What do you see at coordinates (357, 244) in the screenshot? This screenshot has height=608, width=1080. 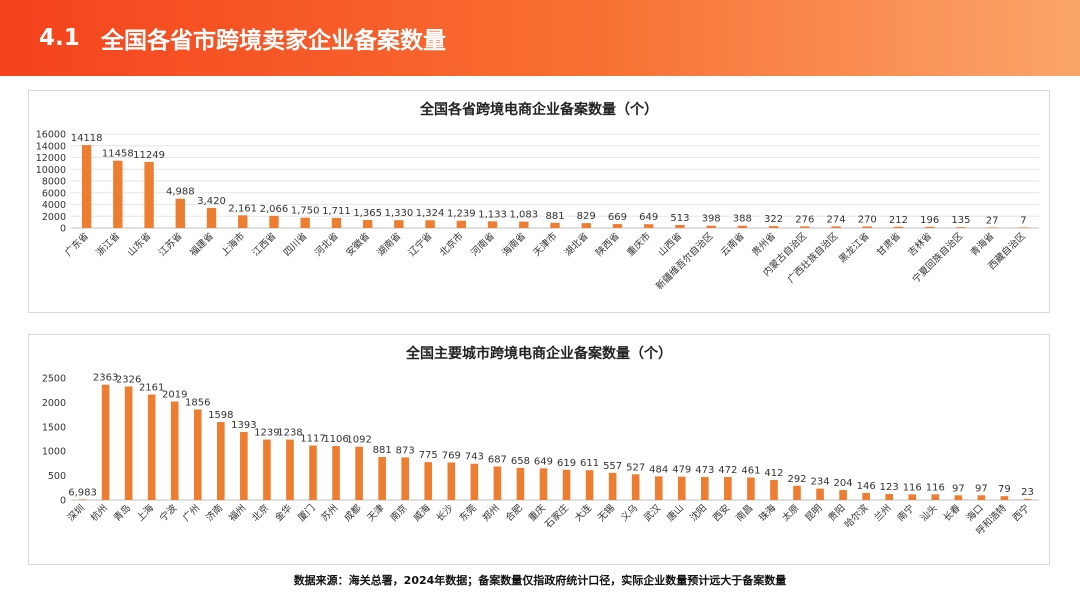 I see `x-tick-label: 安徽省` at bounding box center [357, 244].